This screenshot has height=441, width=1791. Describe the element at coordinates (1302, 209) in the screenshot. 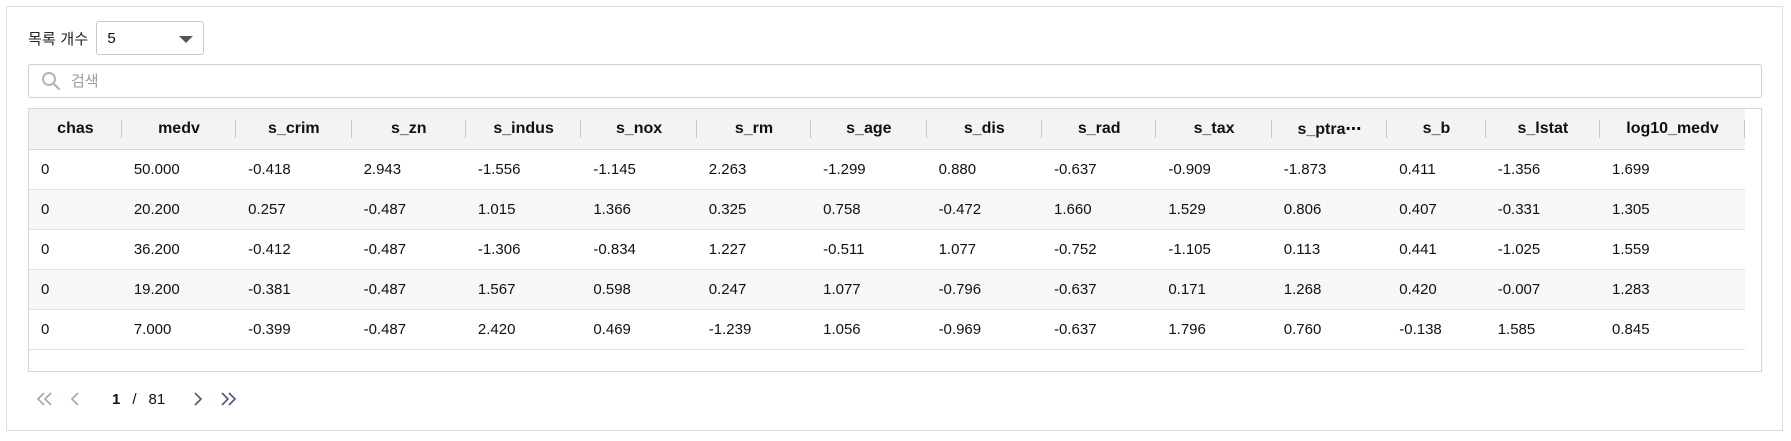

I see `table-cell: 0.806` at that location.